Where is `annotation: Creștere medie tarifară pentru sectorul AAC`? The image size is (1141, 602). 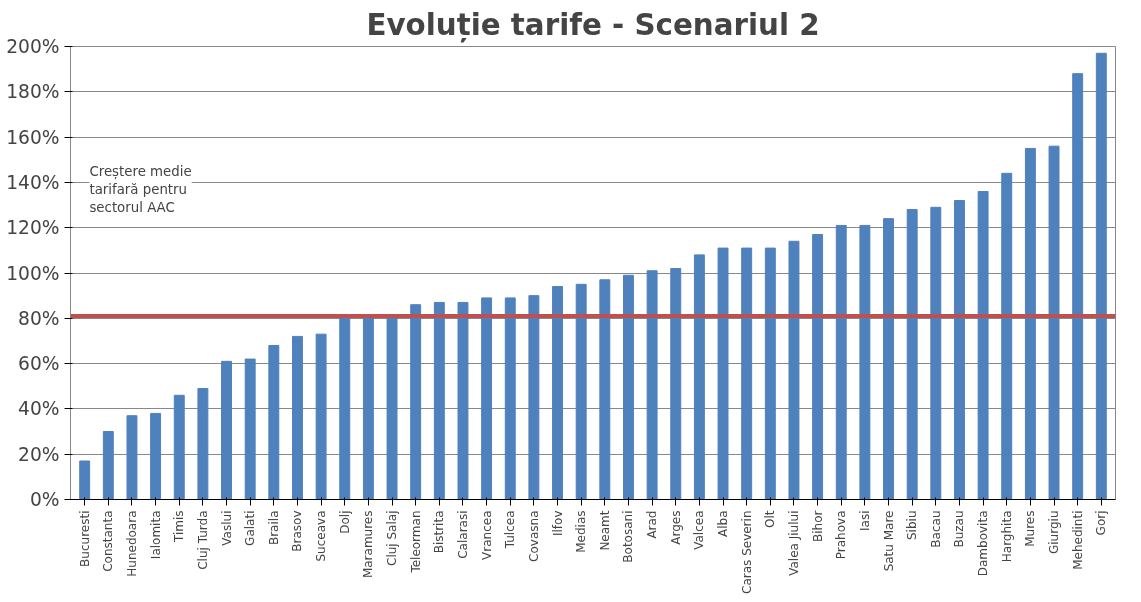 annotation: Creștere medie tarifară pentru sectorul AAC is located at coordinates (140, 190).